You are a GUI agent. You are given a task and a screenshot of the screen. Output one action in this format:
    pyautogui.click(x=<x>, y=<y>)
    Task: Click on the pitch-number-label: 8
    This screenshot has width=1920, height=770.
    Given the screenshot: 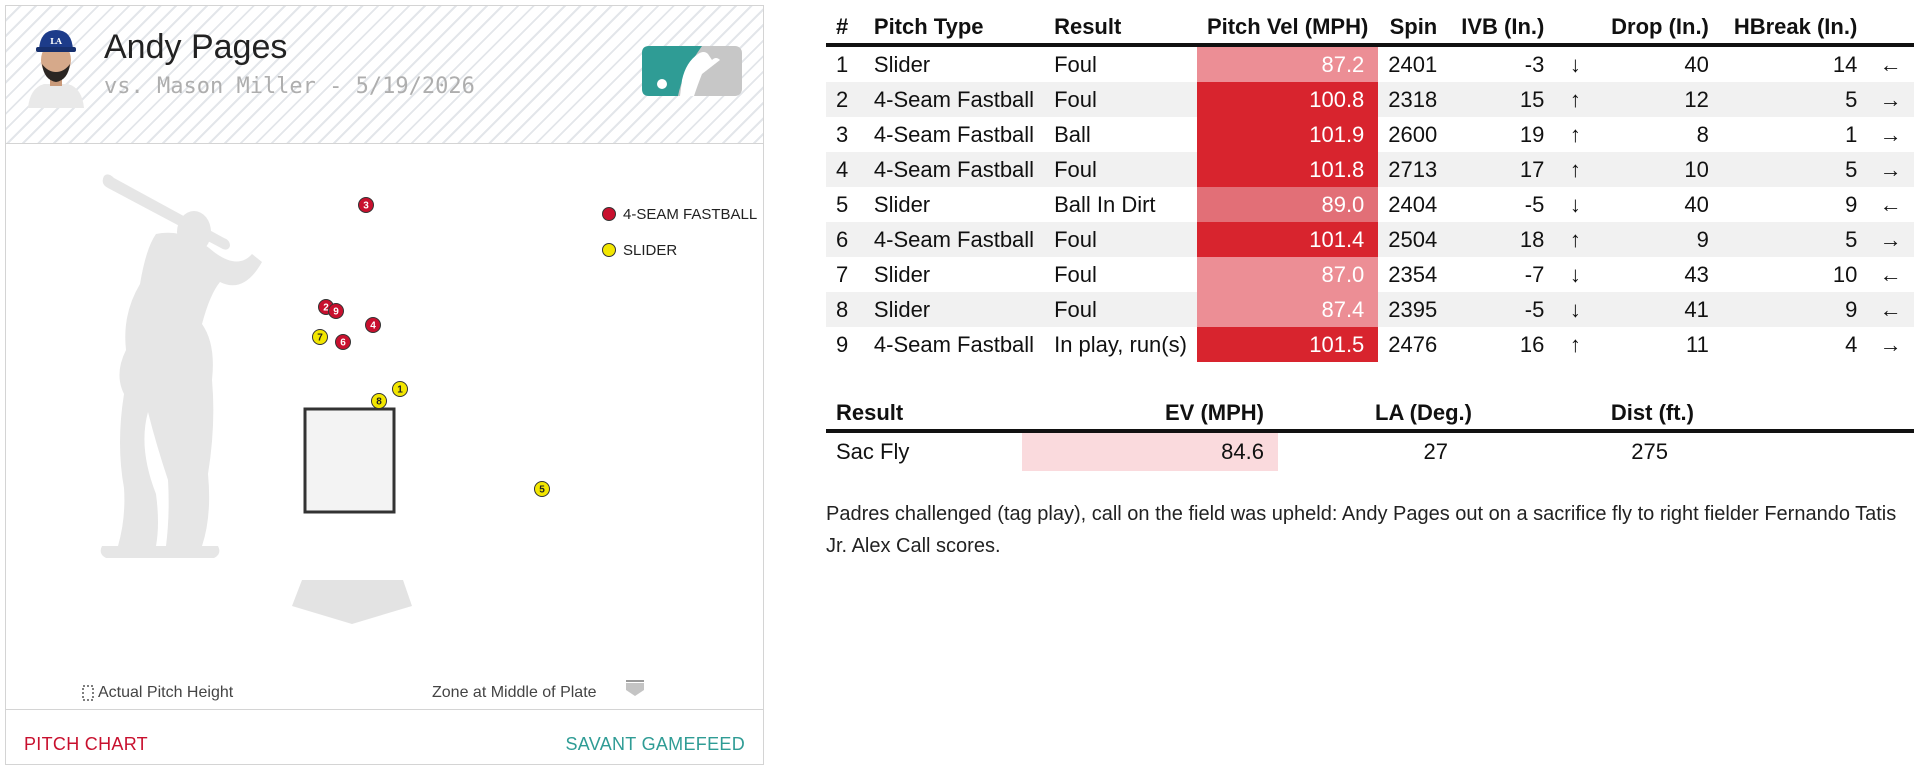 What is the action you would take?
    pyautogui.click(x=379, y=402)
    